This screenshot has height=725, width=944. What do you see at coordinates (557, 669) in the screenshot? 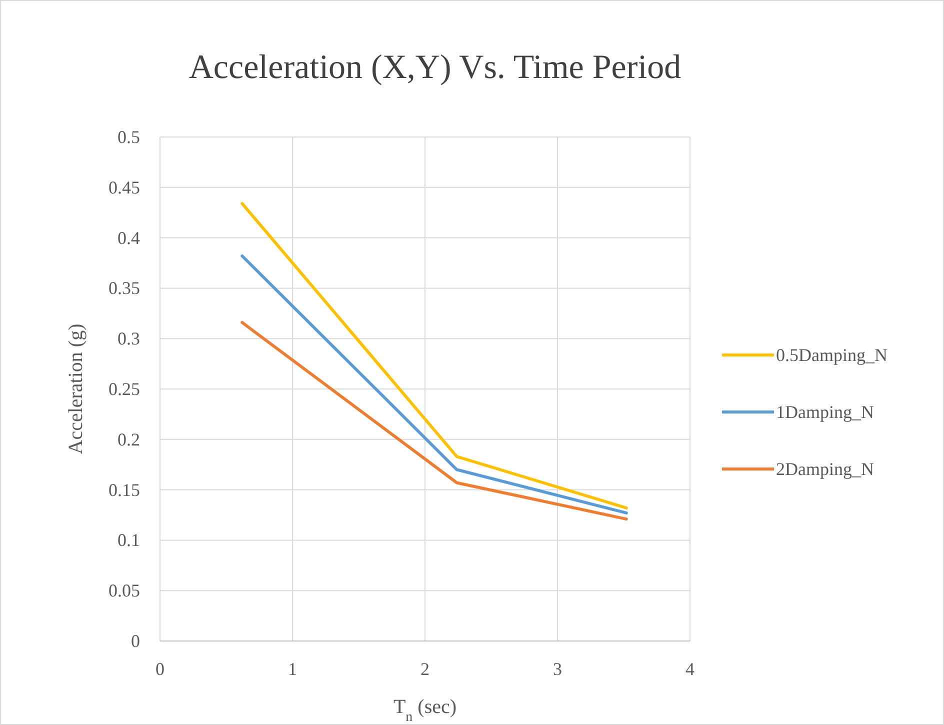
I see `x-tick-label: 3` at bounding box center [557, 669].